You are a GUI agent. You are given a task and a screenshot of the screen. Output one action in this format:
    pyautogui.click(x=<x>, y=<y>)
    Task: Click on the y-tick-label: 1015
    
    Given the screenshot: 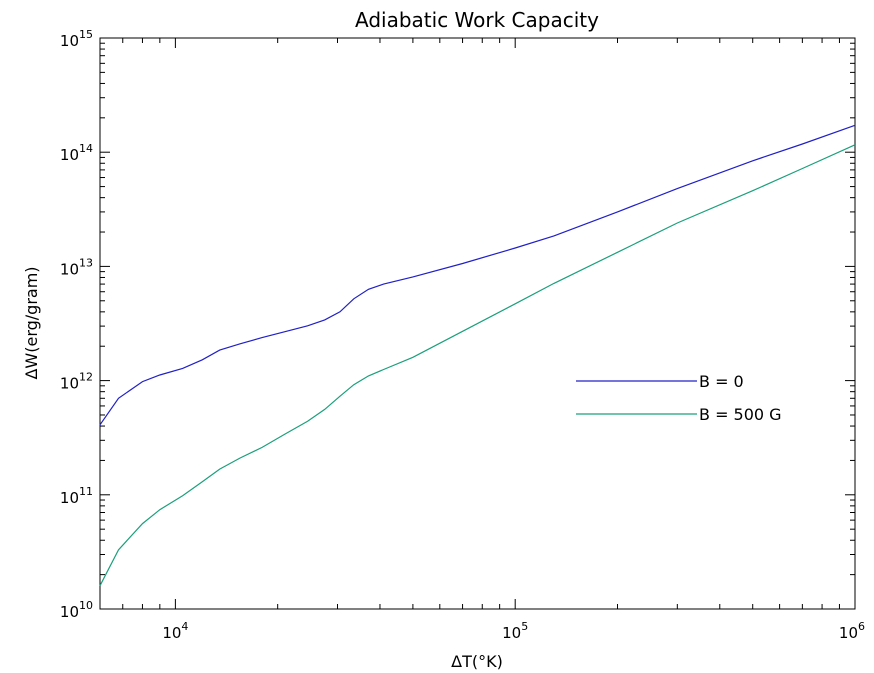 What is the action you would take?
    pyautogui.click(x=76, y=39)
    